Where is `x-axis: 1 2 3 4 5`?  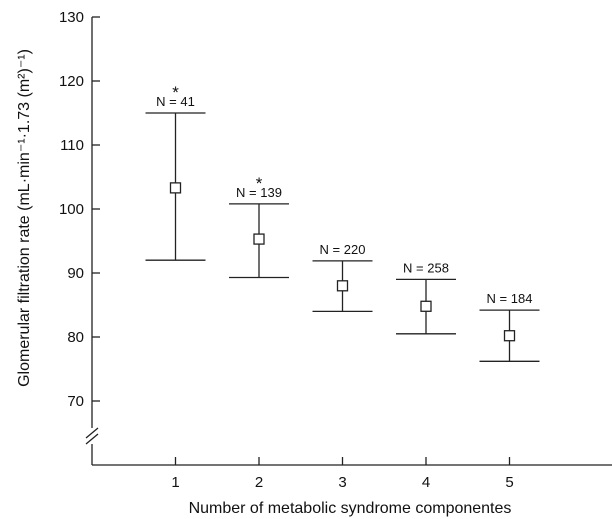 x-axis: 1 2 3 4 5 is located at coordinates (352, 474).